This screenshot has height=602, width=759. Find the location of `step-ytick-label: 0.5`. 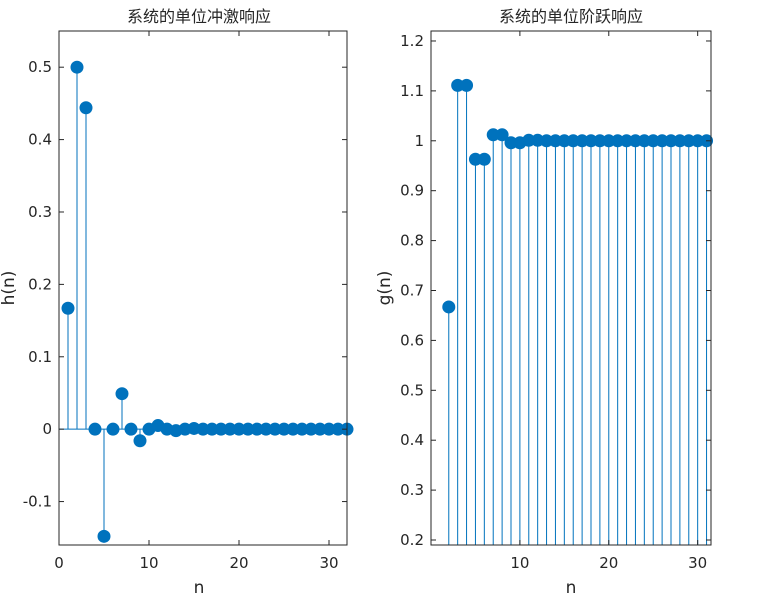

step-ytick-label: 0.5 is located at coordinates (412, 390).